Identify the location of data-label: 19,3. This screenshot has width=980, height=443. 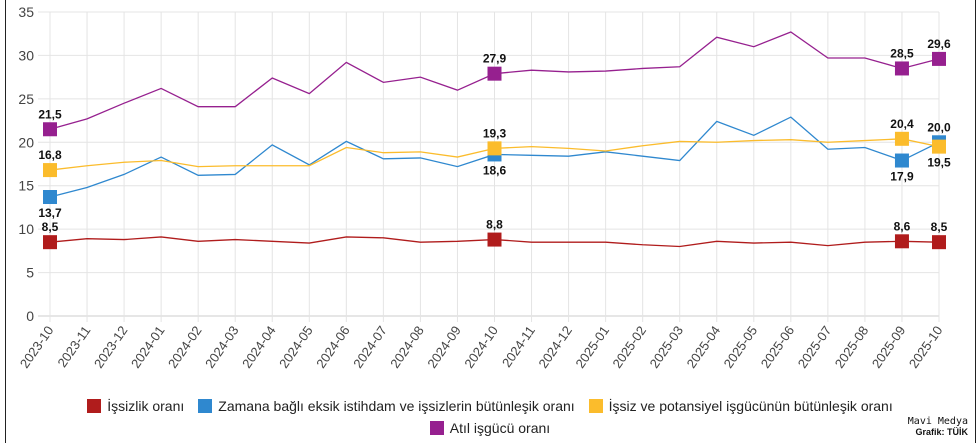
(495, 133).